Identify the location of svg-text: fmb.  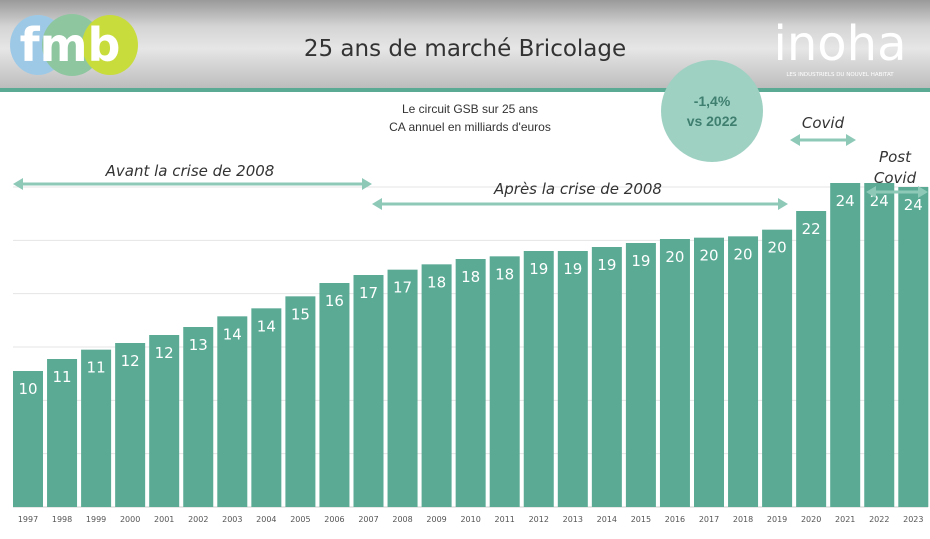
(70, 45).